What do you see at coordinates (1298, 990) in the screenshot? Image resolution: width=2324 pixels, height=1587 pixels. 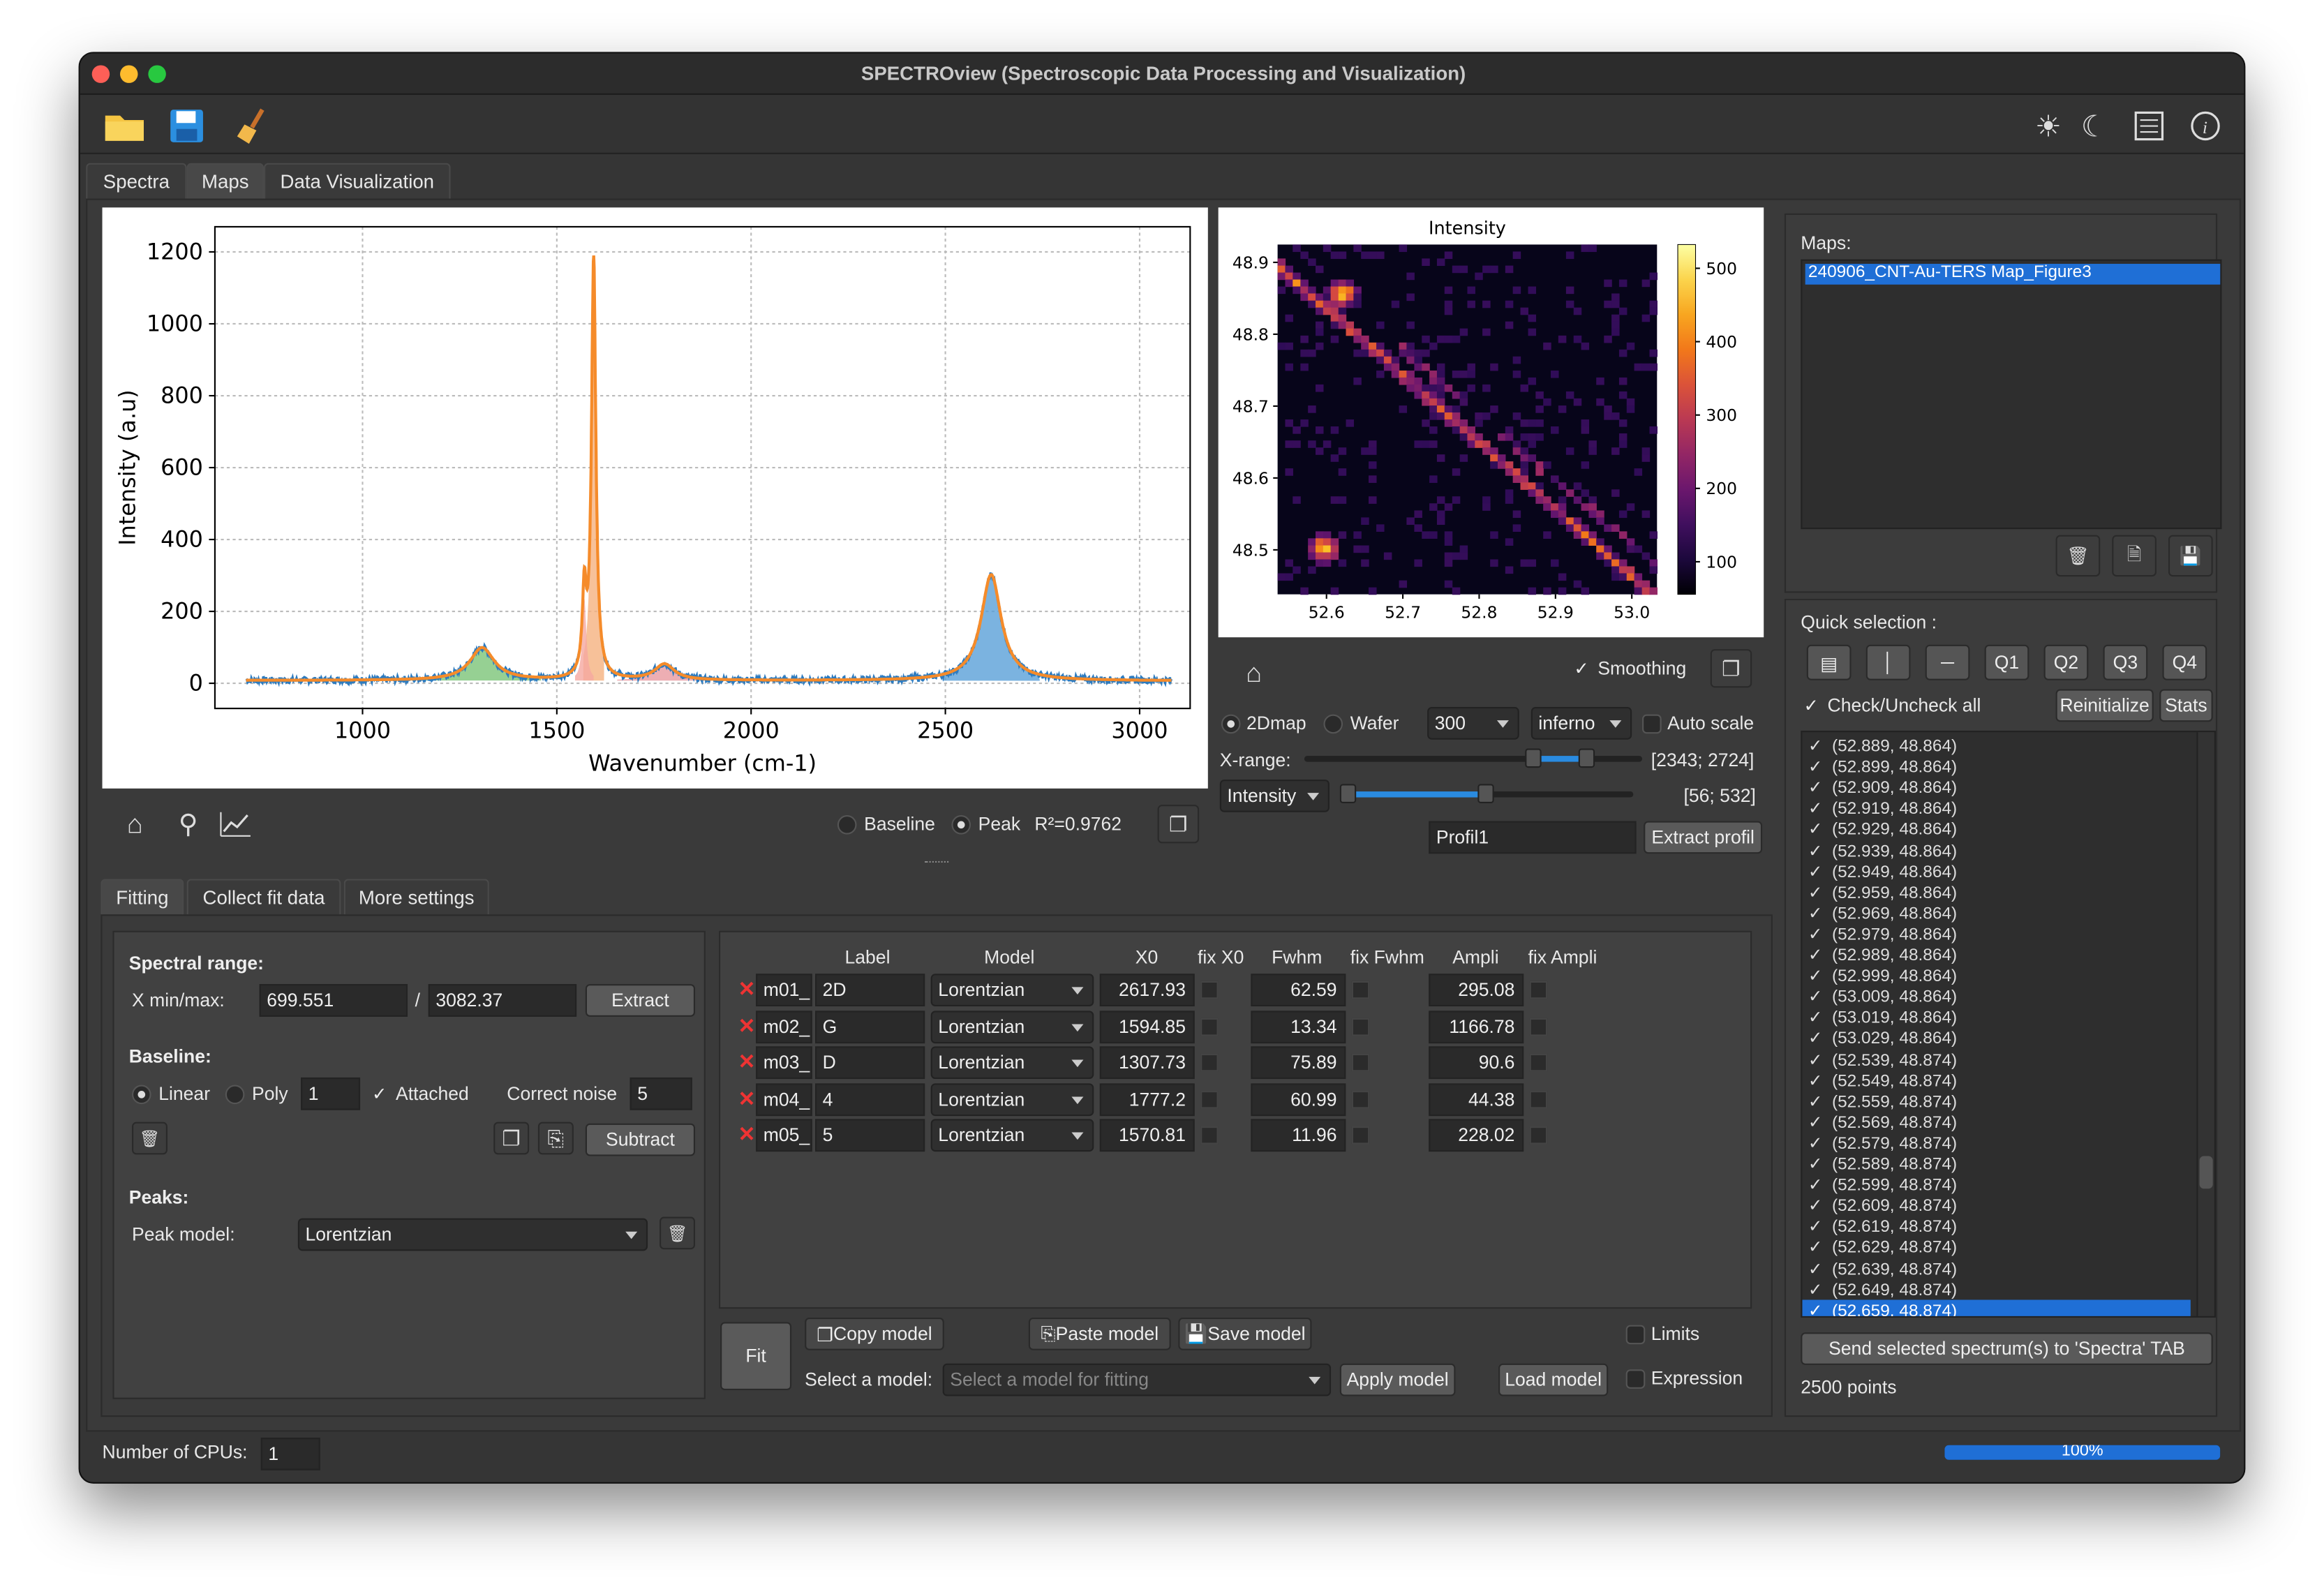 I see `peak-fwhm-input: 62.59` at bounding box center [1298, 990].